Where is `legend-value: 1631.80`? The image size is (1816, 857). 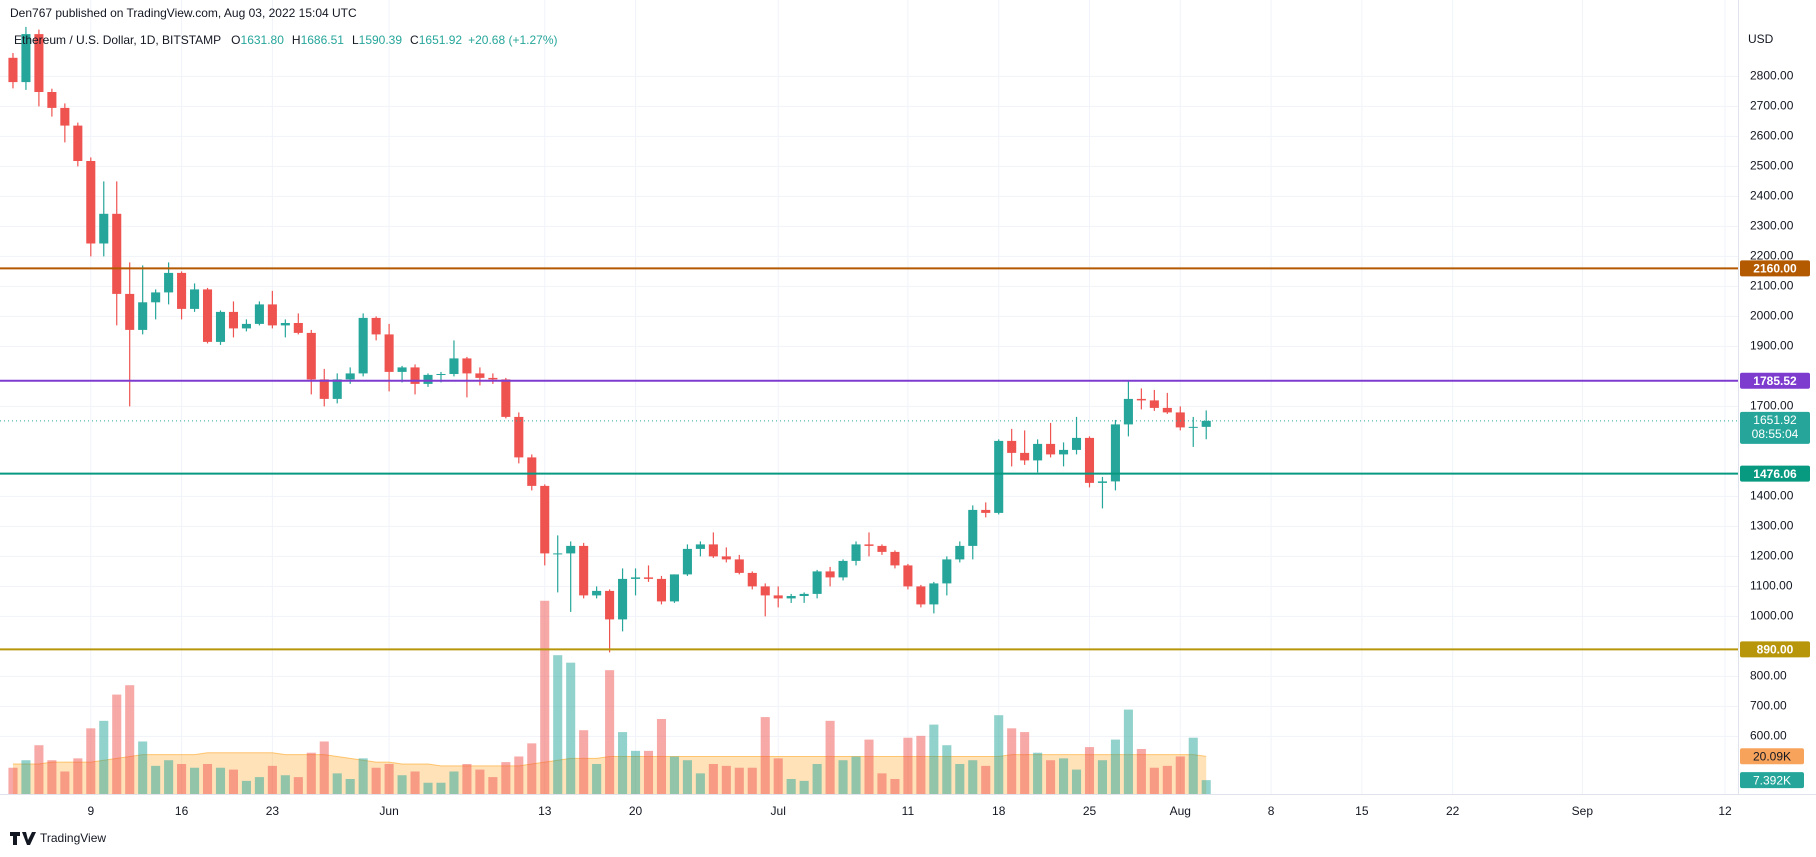 legend-value: 1631.80 is located at coordinates (263, 40).